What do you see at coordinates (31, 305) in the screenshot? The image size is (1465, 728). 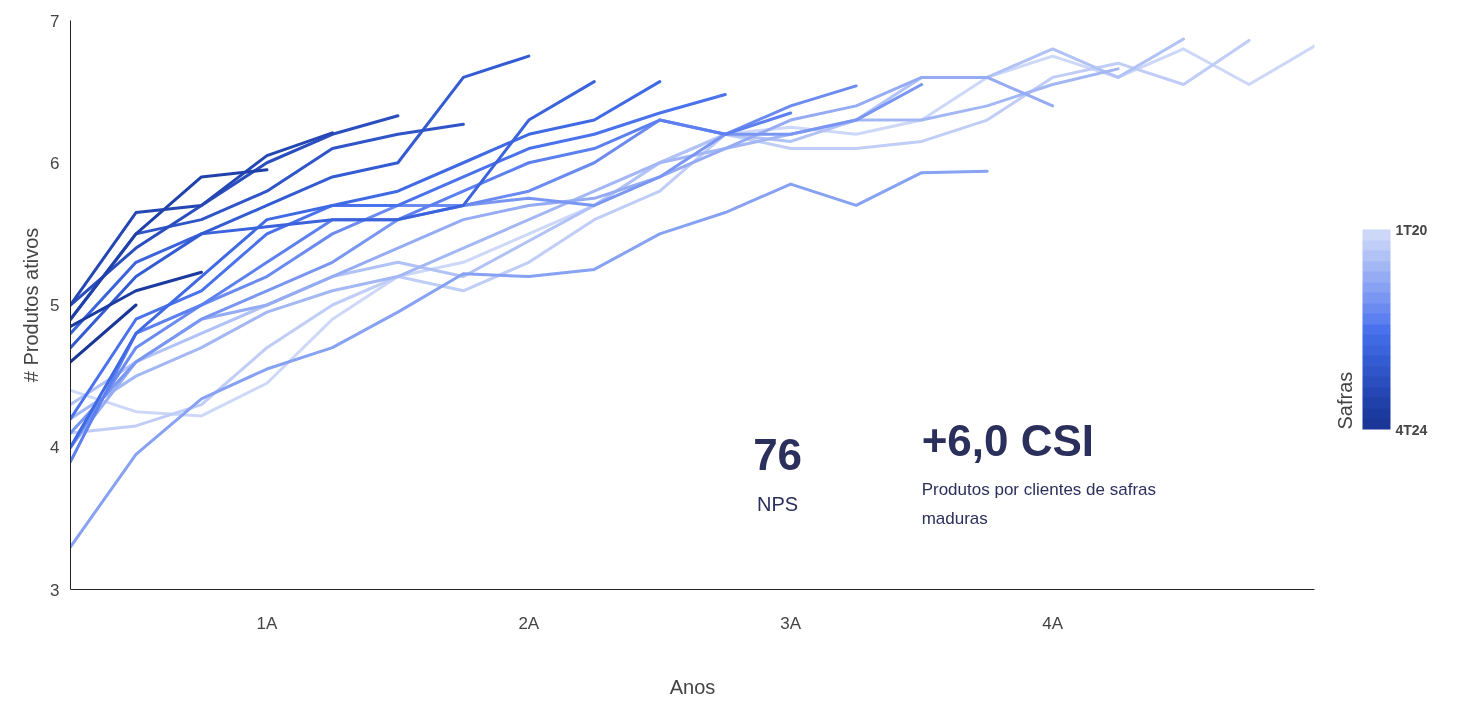 I see `y-axis-title: # Produtos ativos` at bounding box center [31, 305].